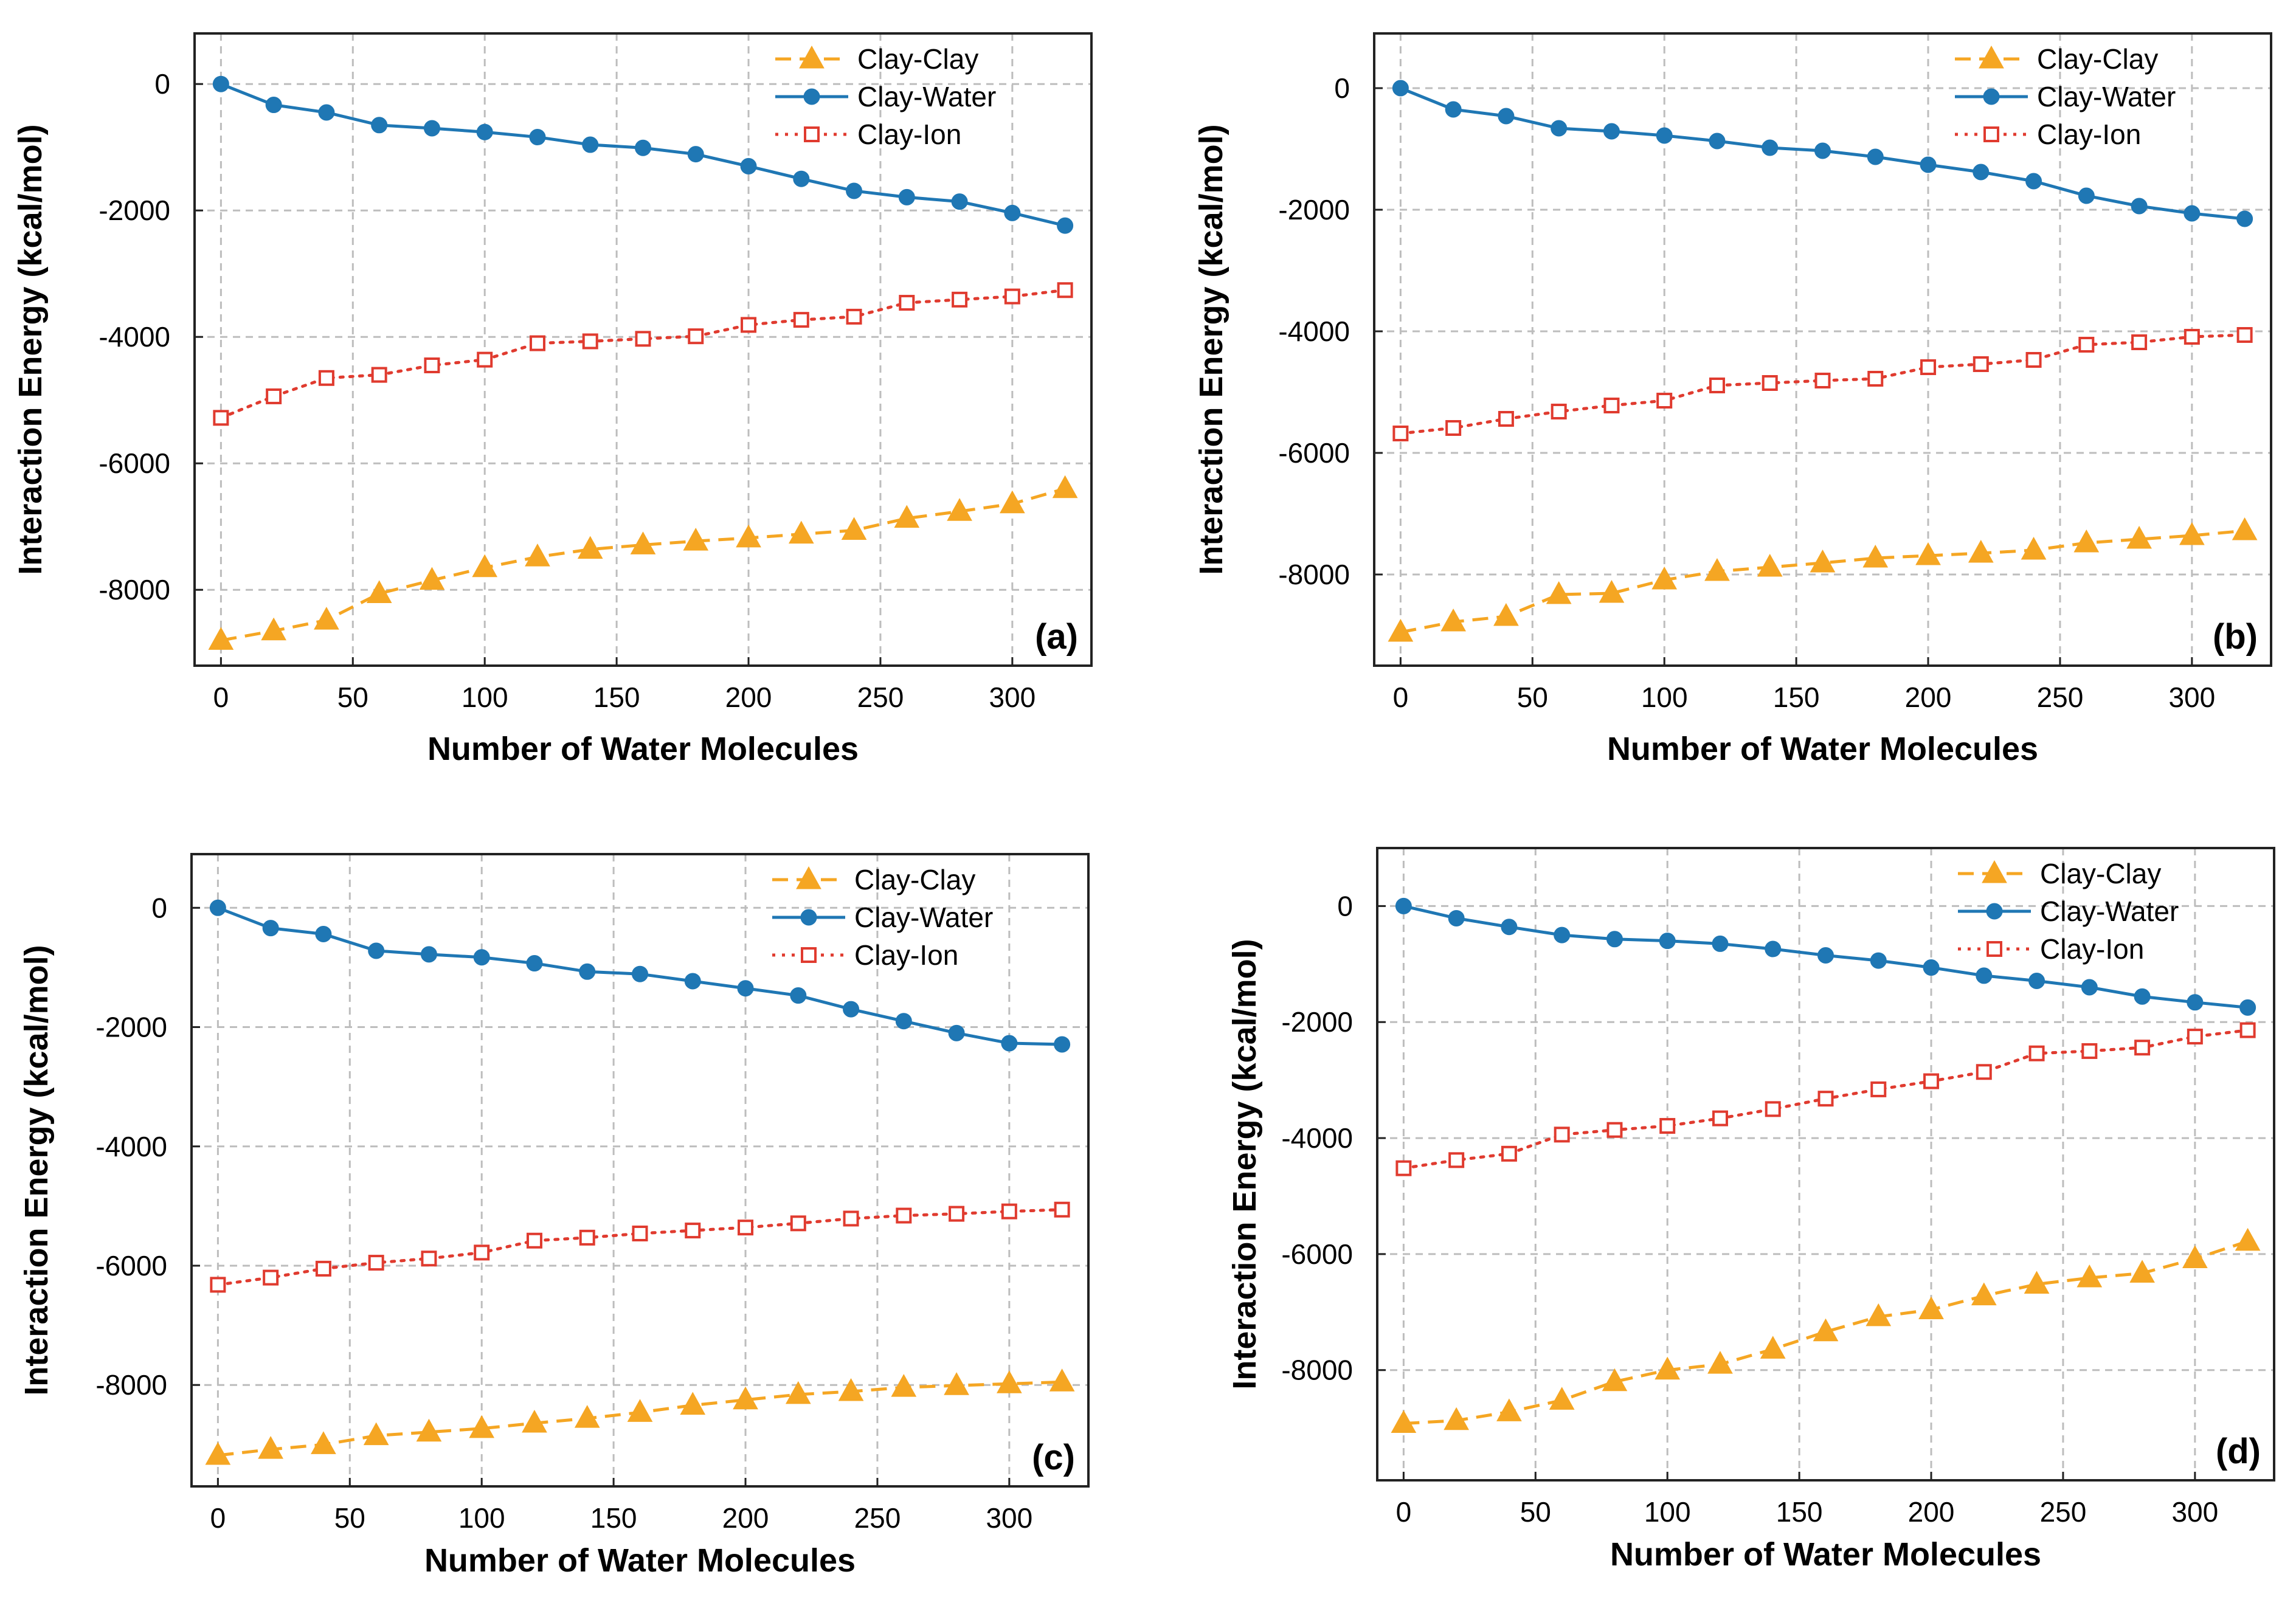 This screenshot has width=2296, height=1611. I want to click on legend-label-clay-clay: Clay-Clay, so click(2101, 873).